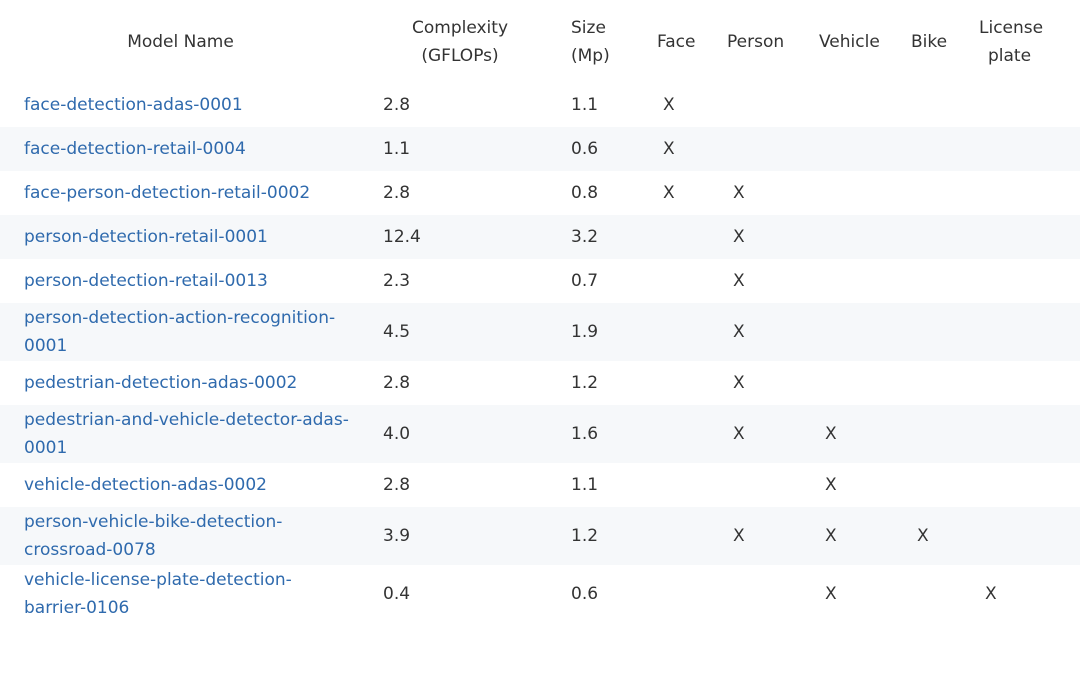 The width and height of the screenshot is (1080, 681). What do you see at coordinates (402, 237) in the screenshot?
I see `complexity-cell: 12.4` at bounding box center [402, 237].